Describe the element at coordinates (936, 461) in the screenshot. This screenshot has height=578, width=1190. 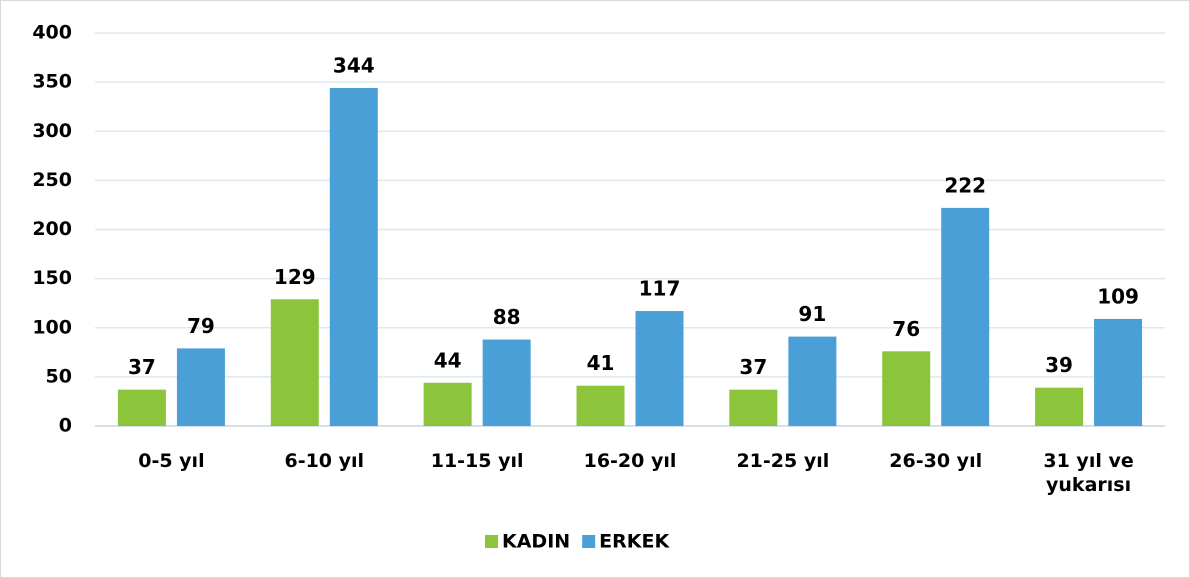
I see `x-tick-label: 26-30 yıl` at that location.